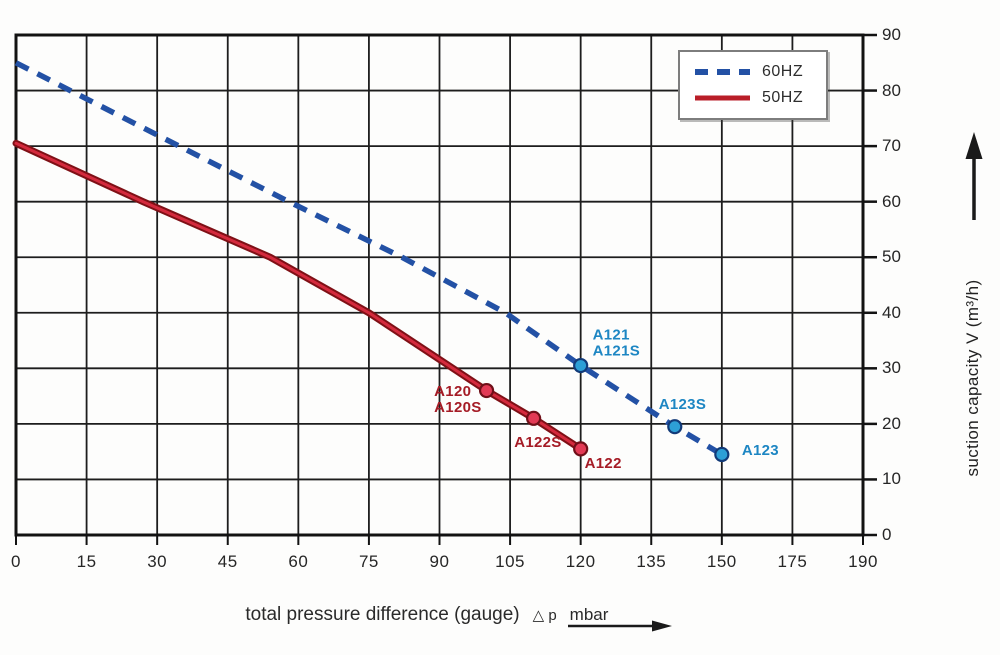 The height and width of the screenshot is (655, 1000). Describe the element at coordinates (722, 71) in the screenshot. I see `dashed-line-swatch-icon` at that location.